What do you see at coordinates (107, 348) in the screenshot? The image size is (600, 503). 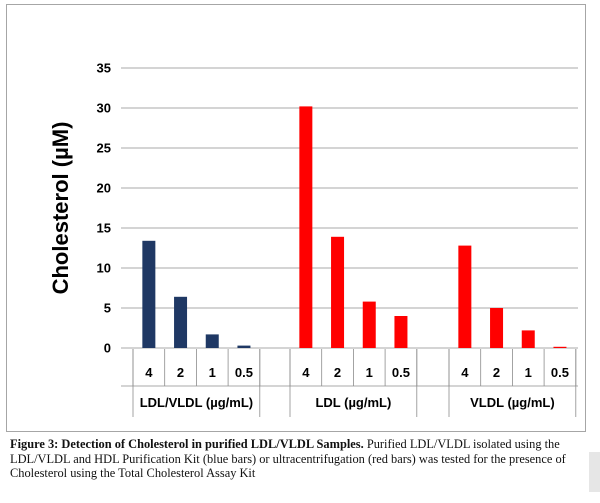 I see `y-tick-label: 0` at bounding box center [107, 348].